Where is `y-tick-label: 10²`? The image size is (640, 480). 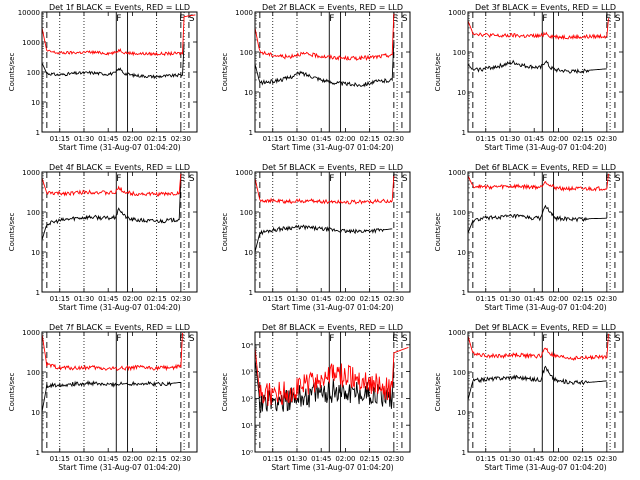
y-tick-label: 10² is located at coordinates (247, 399).